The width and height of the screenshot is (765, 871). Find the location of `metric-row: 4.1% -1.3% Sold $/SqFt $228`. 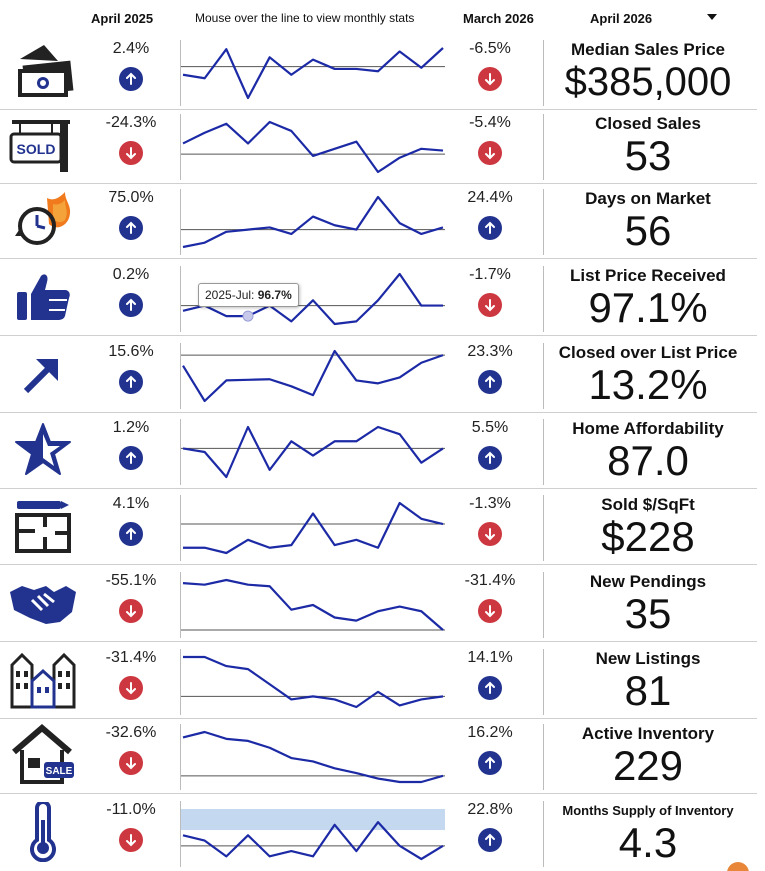

metric-row: 4.1% -1.3% Sold $/SqFt $228 is located at coordinates (382, 527).